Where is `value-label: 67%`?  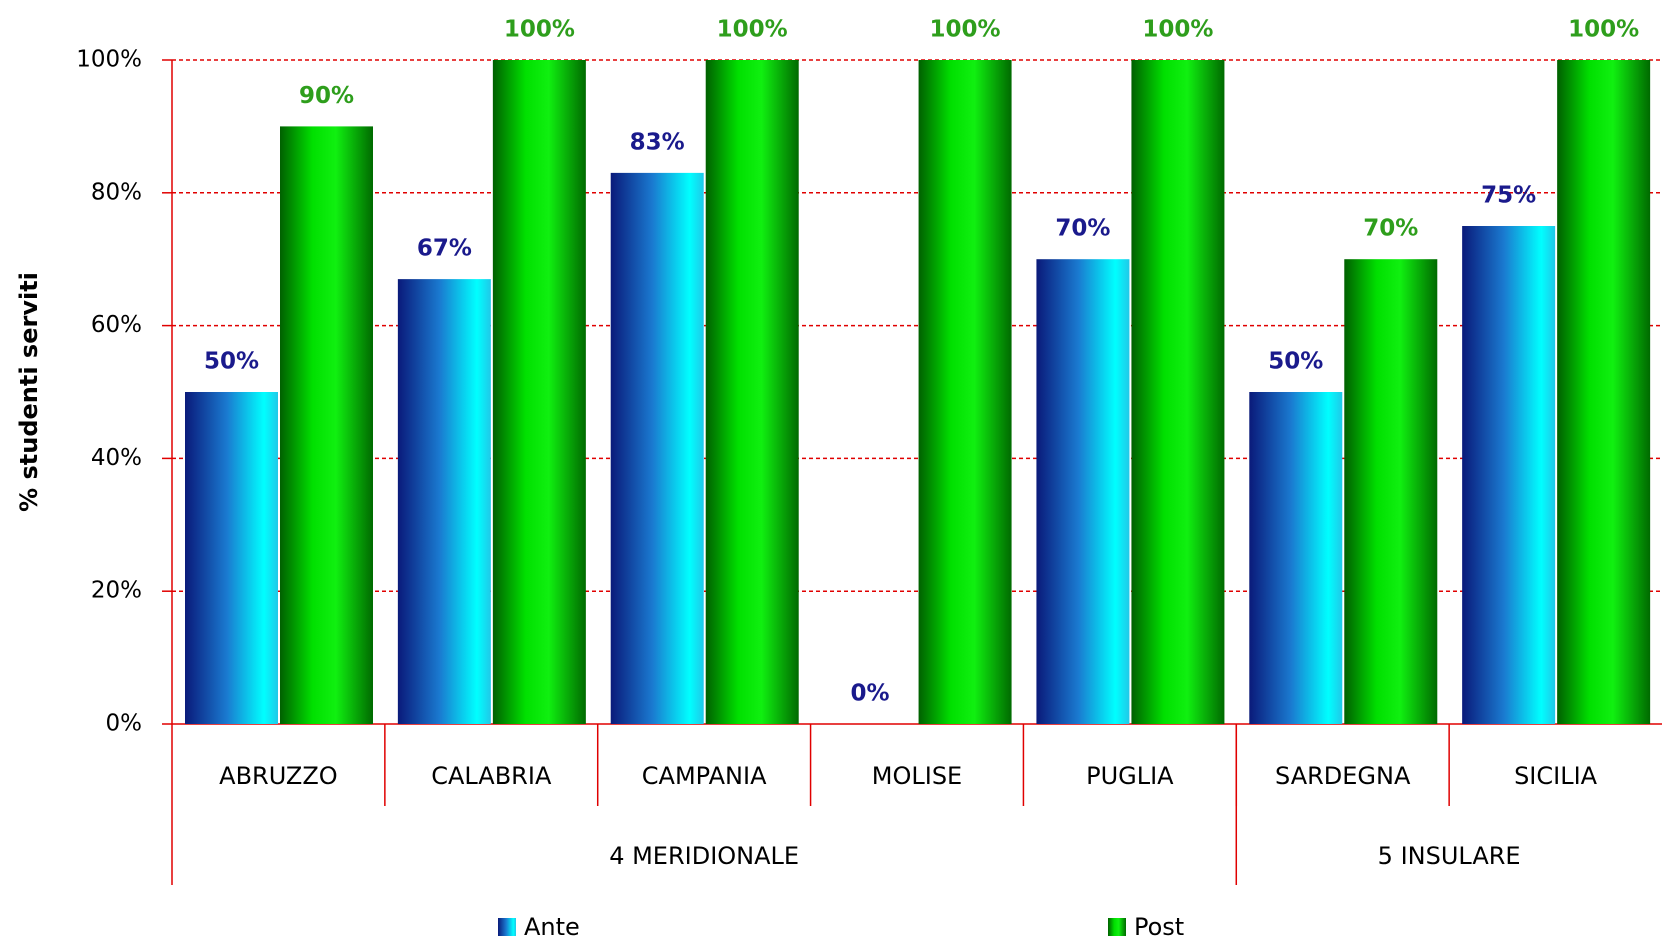
value-label: 67% is located at coordinates (444, 249).